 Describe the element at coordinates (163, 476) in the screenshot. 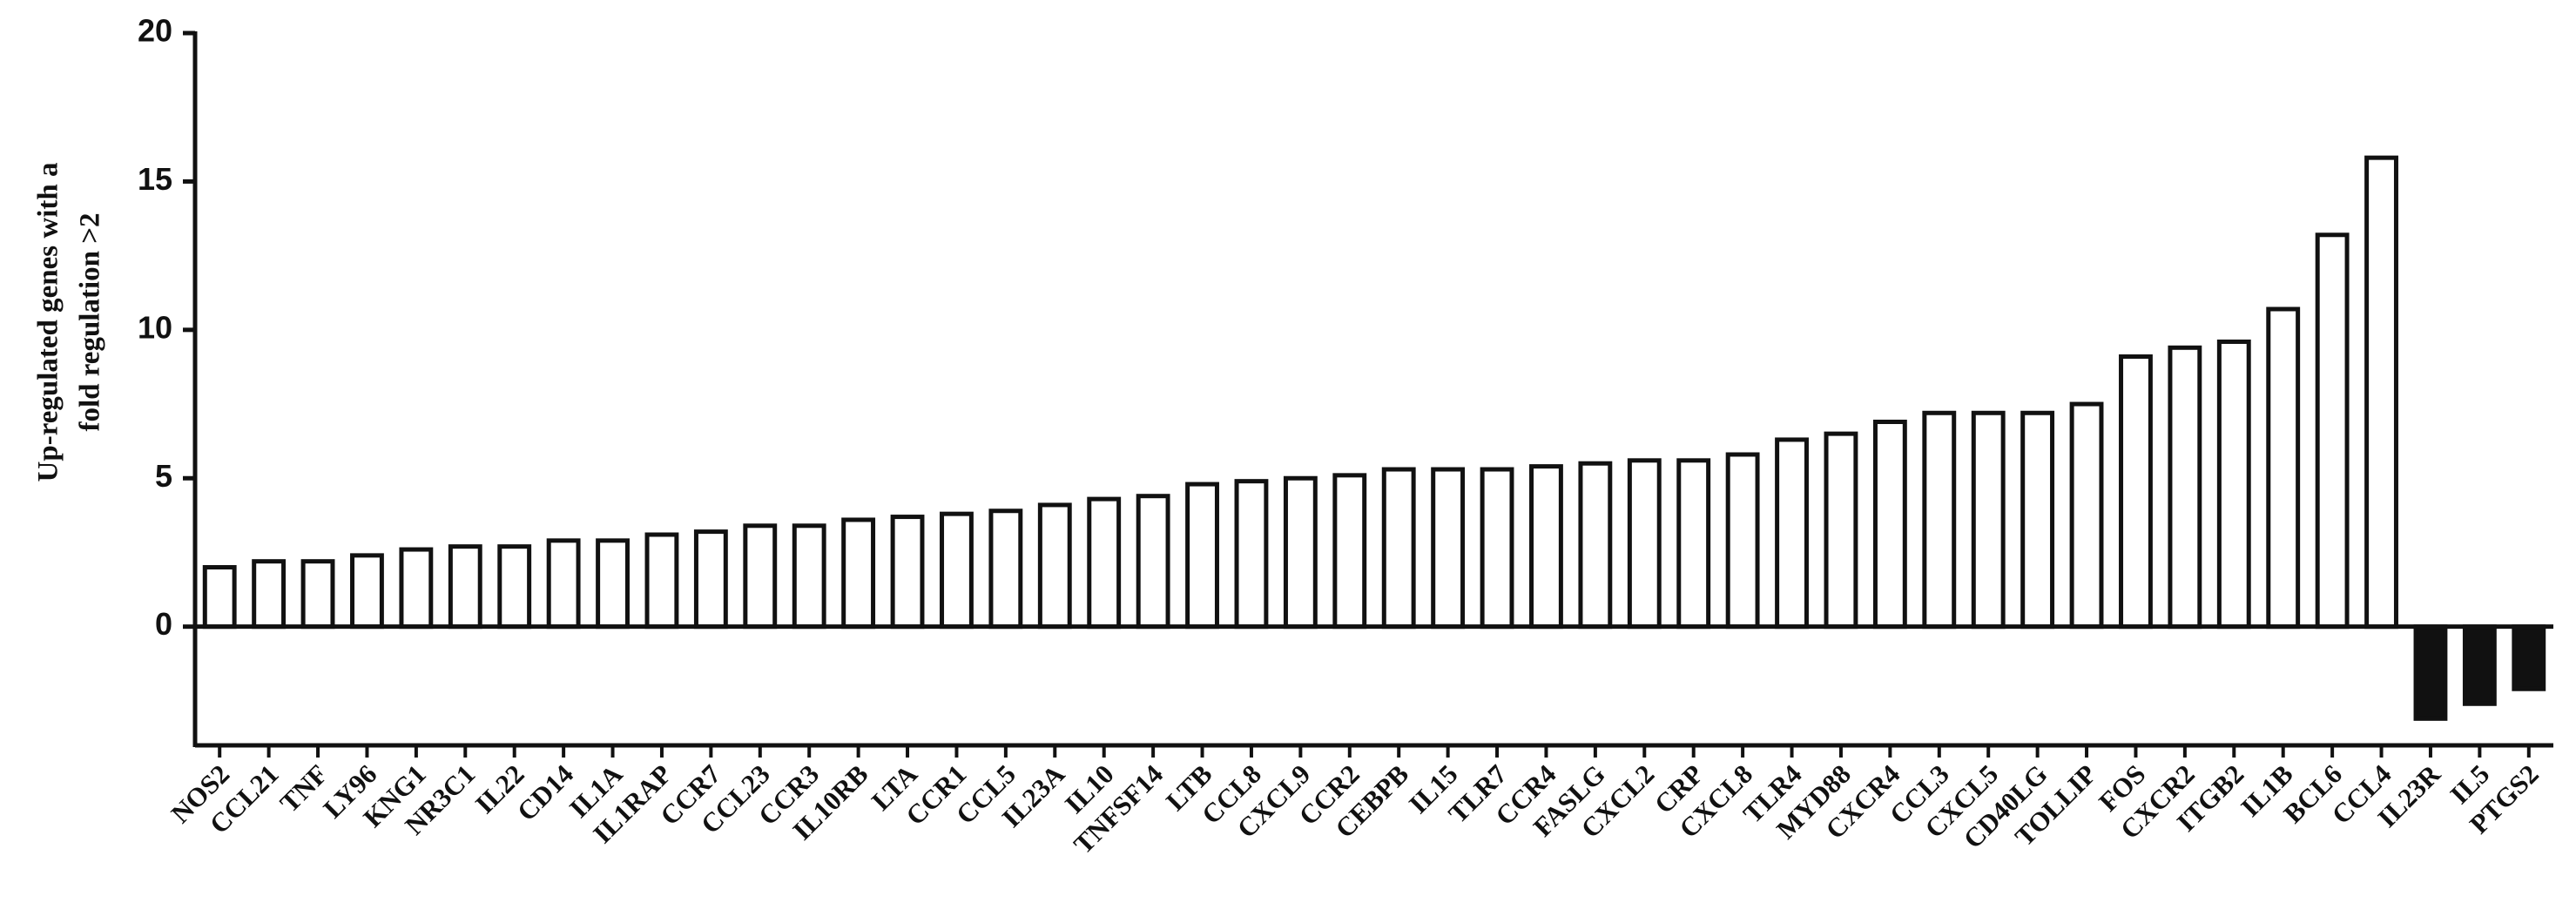

I see `y-tick-label: 5` at that location.